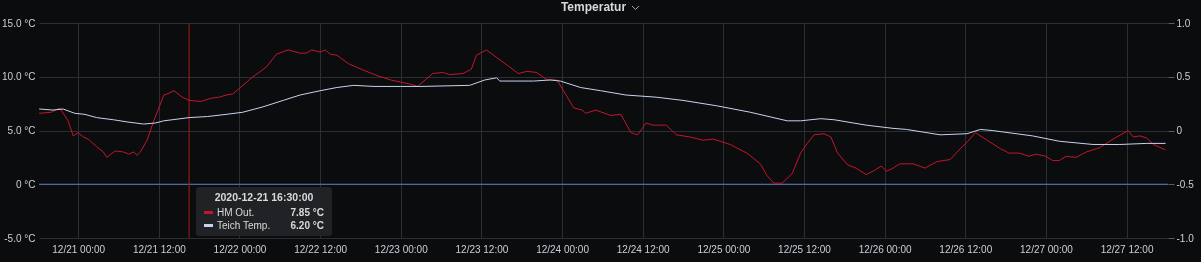 The height and width of the screenshot is (262, 1201). I want to click on y2-tick-label: 0.5, so click(1183, 77).